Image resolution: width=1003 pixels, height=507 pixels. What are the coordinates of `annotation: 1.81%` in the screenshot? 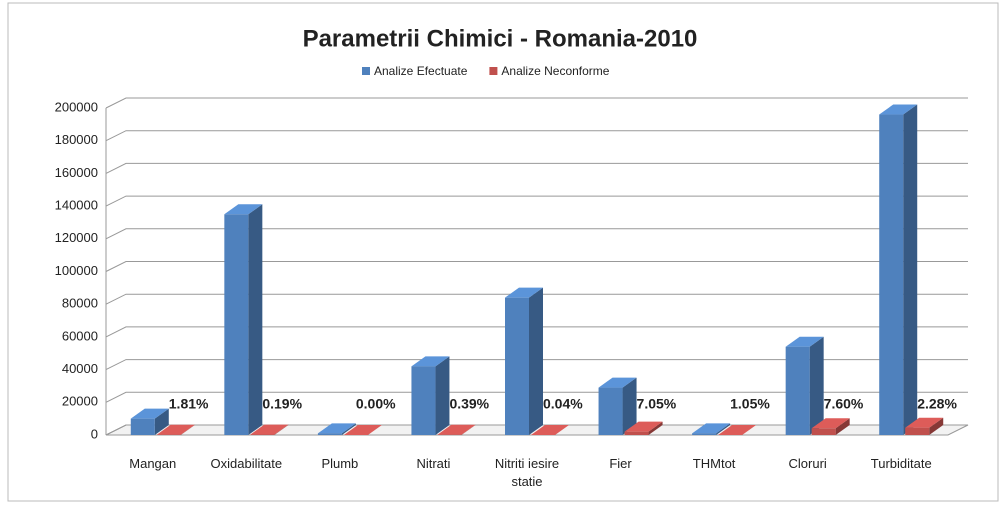 It's located at (189, 404).